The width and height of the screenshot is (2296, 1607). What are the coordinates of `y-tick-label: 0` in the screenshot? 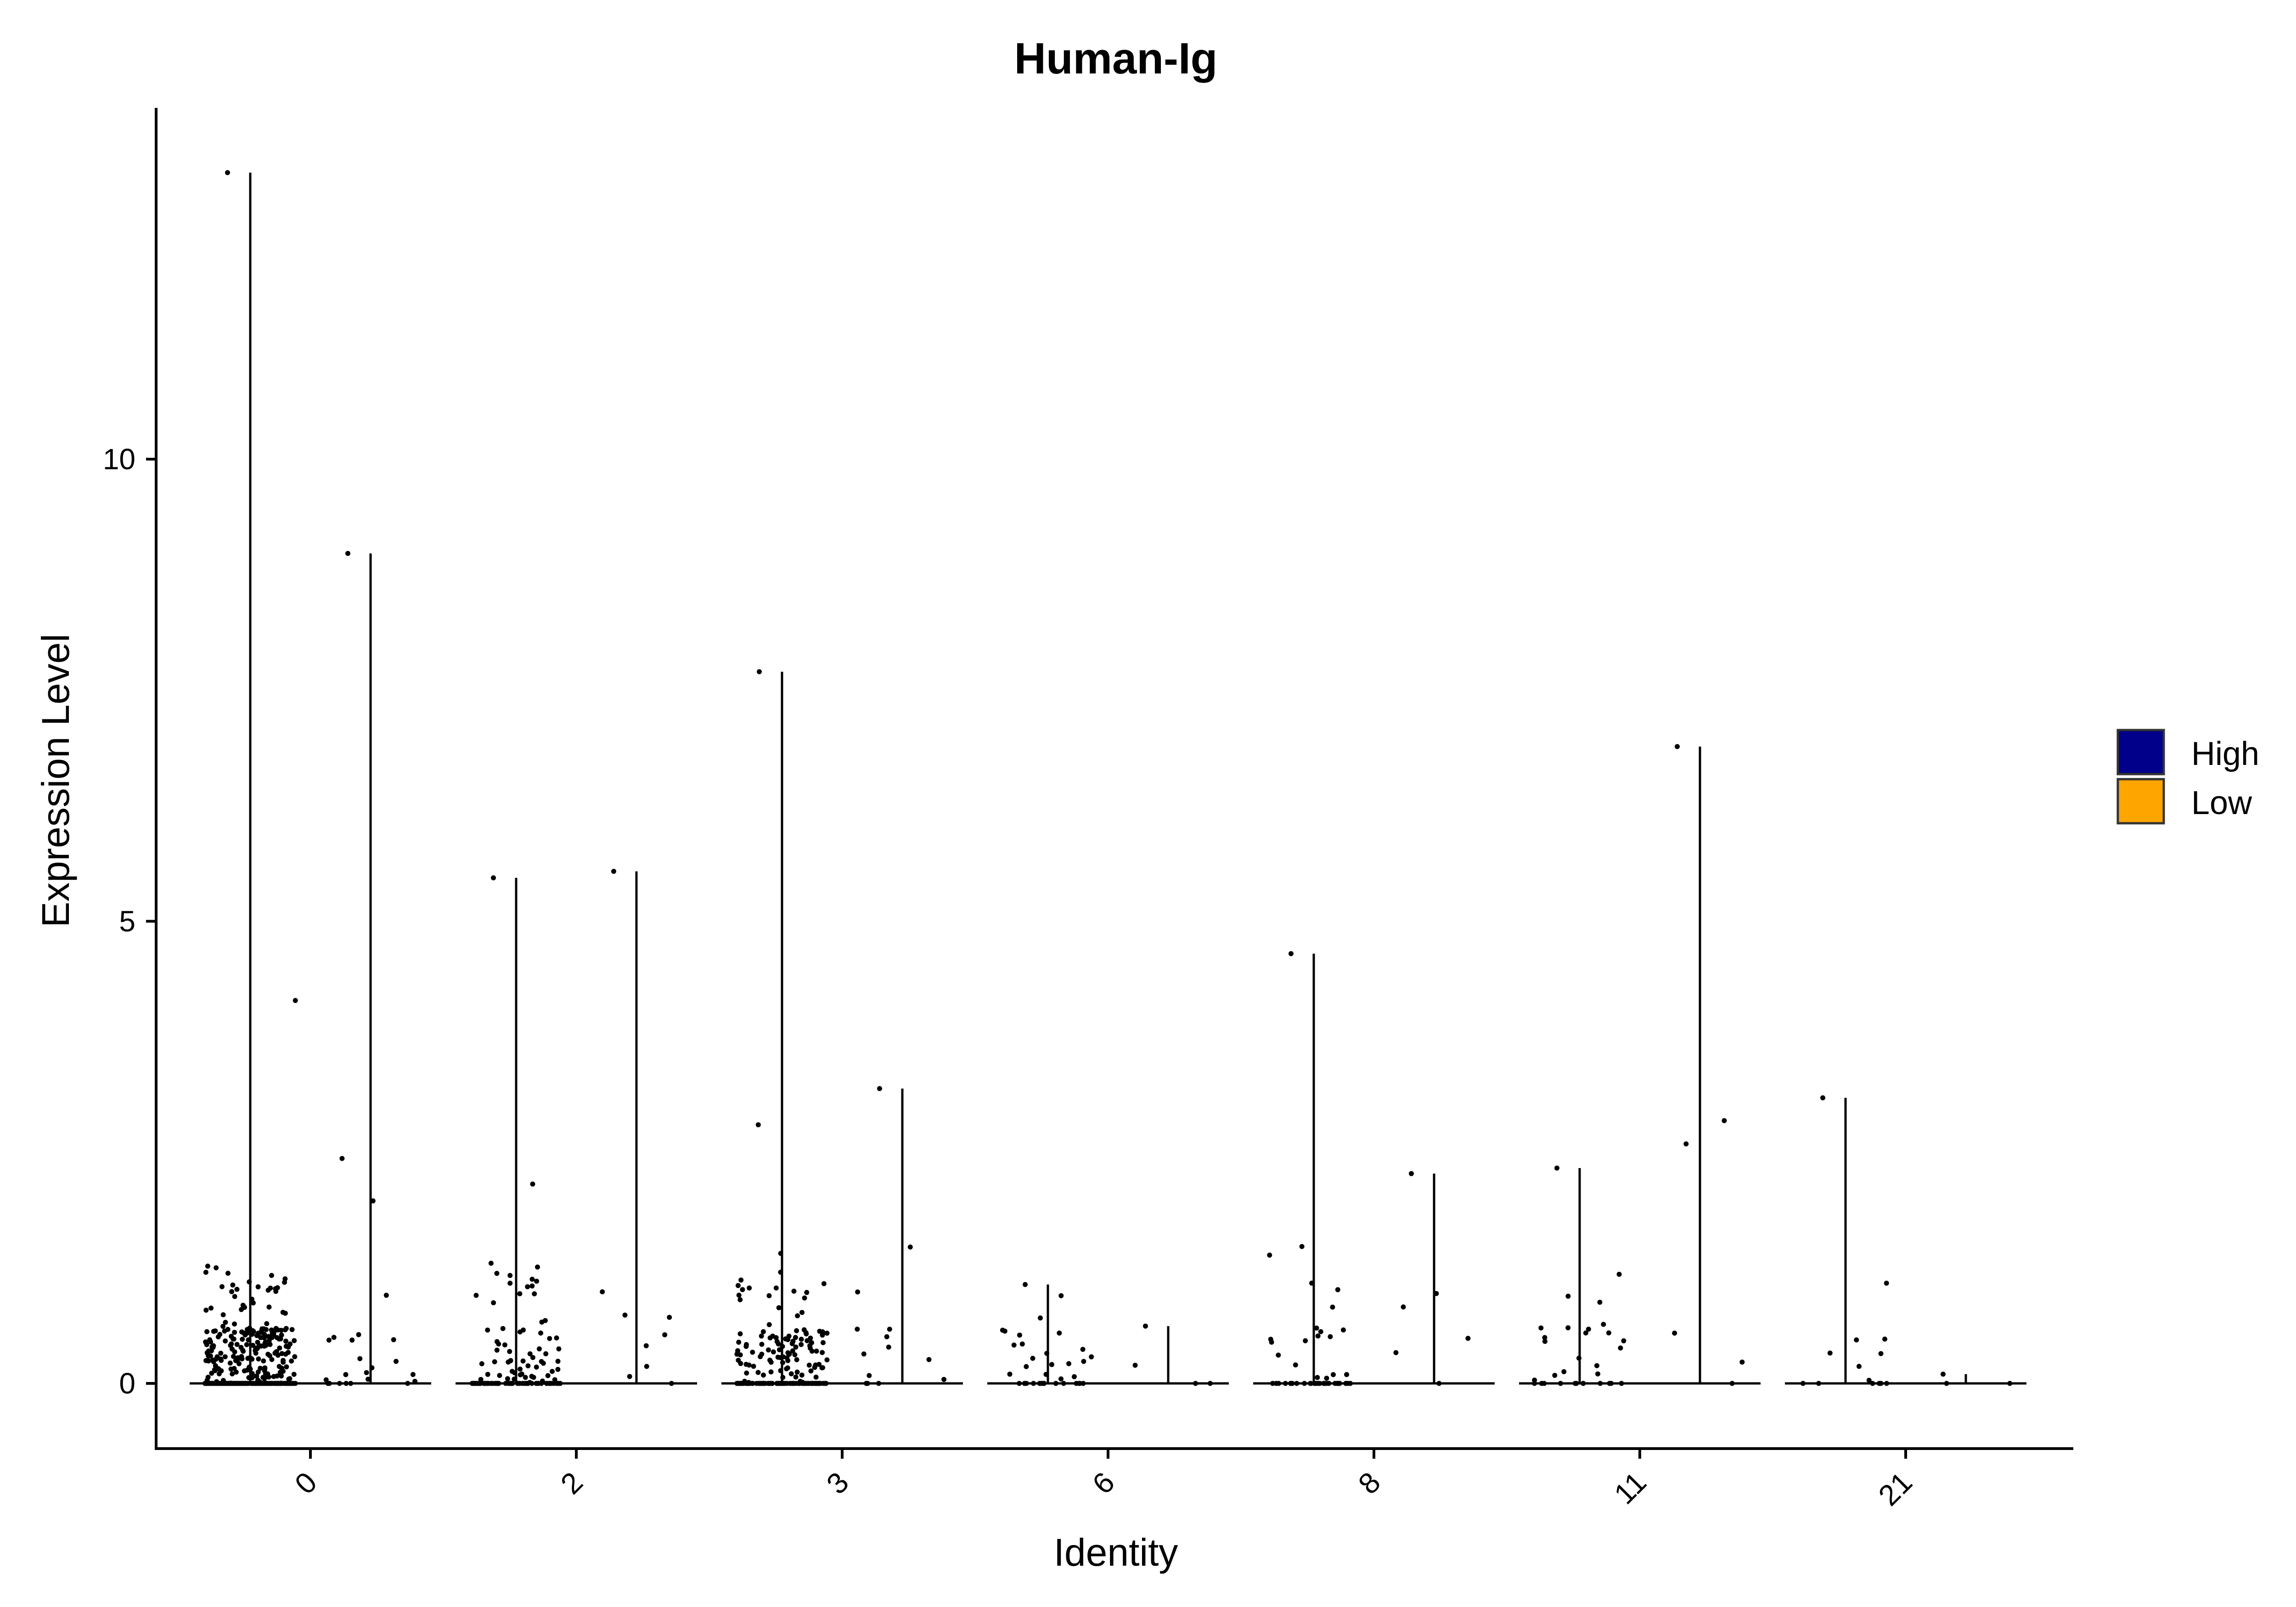 It's located at (127, 1383).